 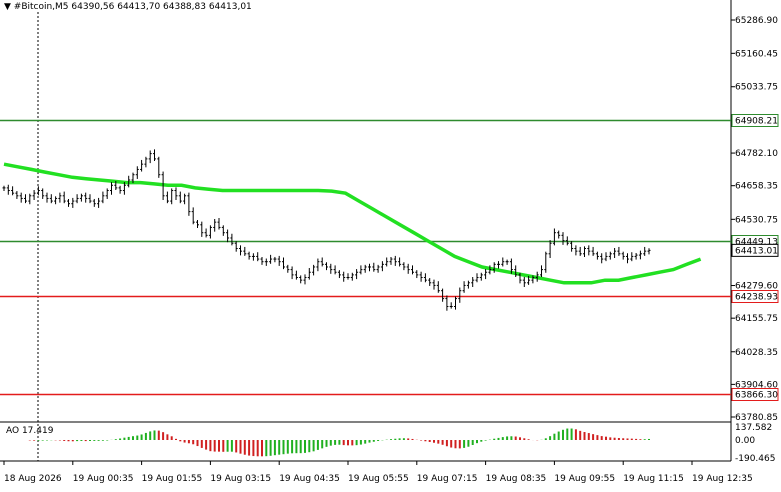 What do you see at coordinates (30, 431) in the screenshot?
I see `ao-label: AO 17.419` at bounding box center [30, 431].